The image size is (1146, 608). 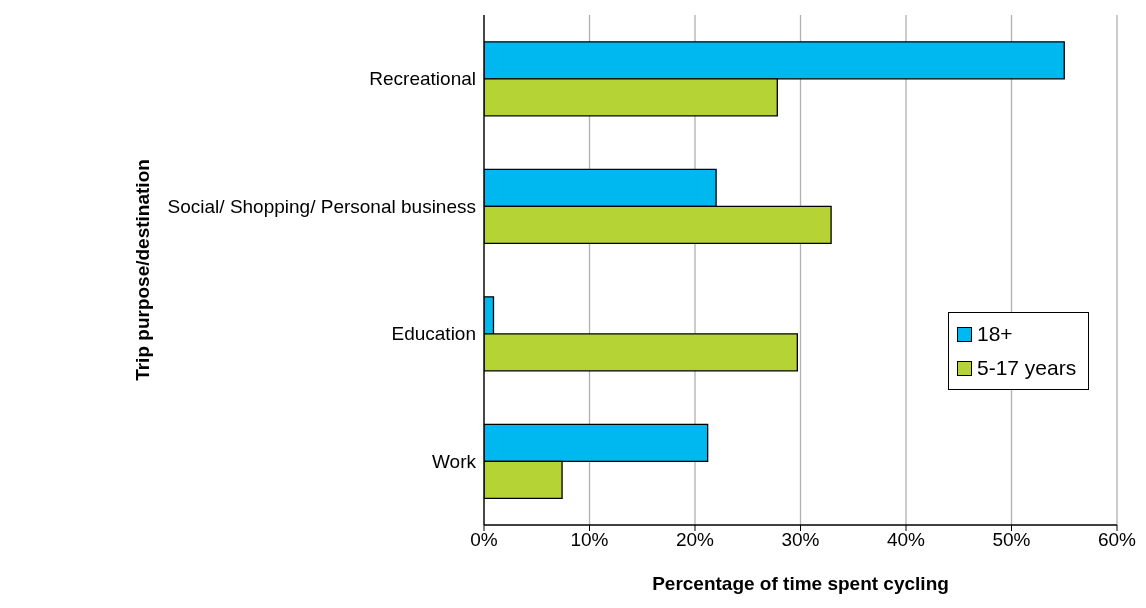 I want to click on y-tick-label: Social/ Shopping/ Personal business, so click(x=321, y=206).